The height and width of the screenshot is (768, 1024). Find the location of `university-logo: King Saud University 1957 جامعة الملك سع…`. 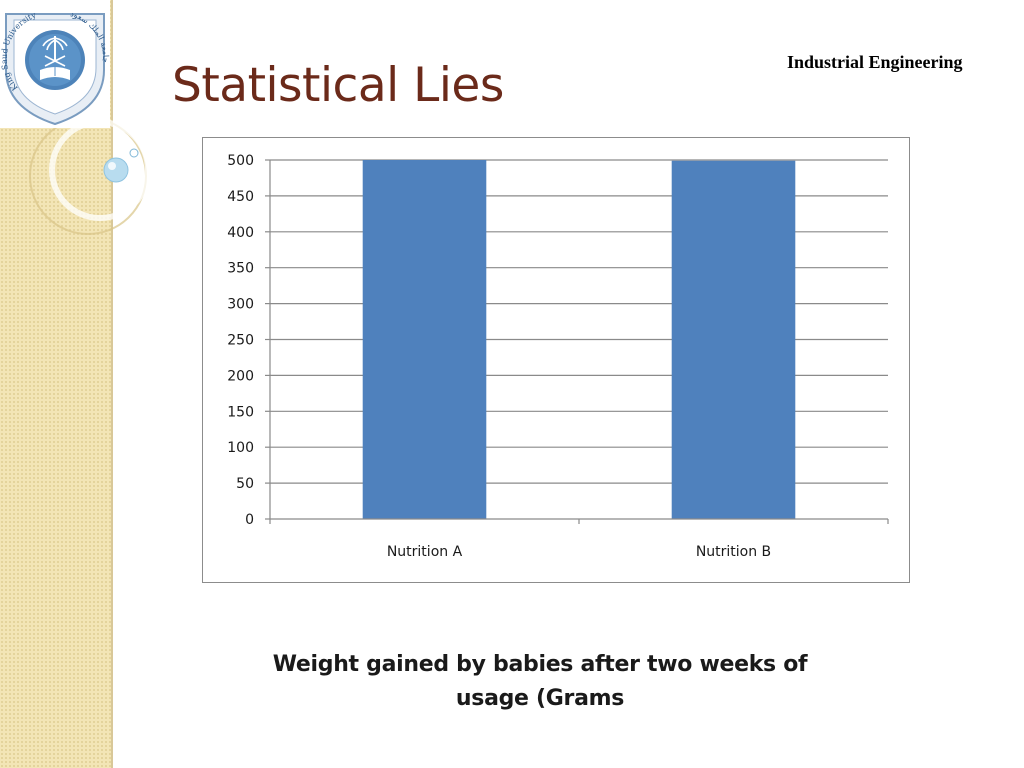

university-logo: King Saud University 1957 جامعة الملك سع… is located at coordinates (55, 64).